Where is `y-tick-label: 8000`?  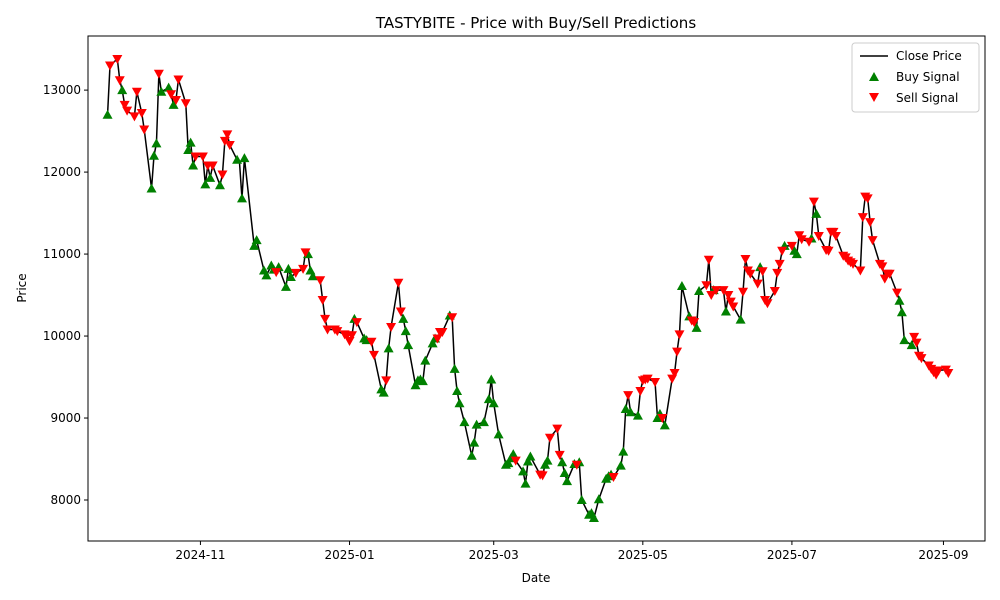 y-tick-label: 8000 is located at coordinates (65, 500).